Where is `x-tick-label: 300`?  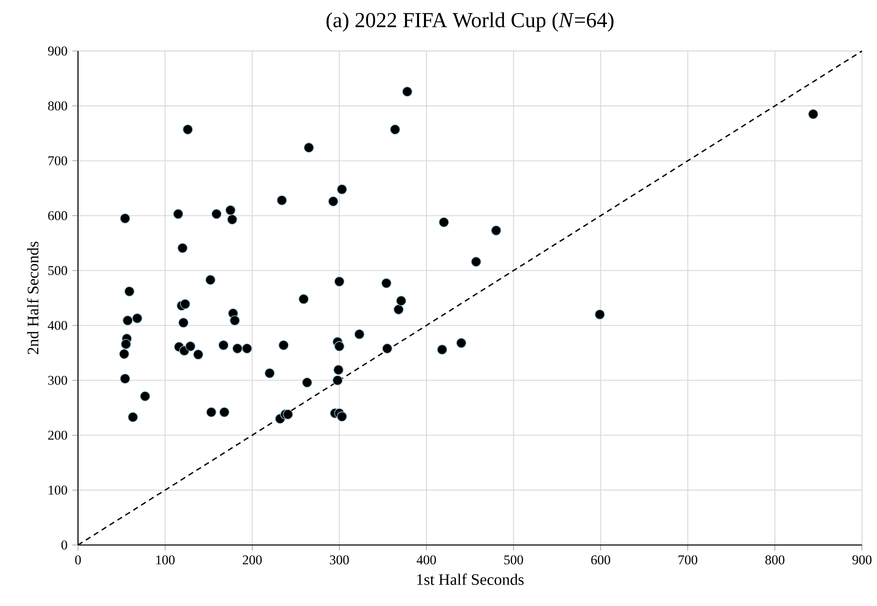
x-tick-label: 300 is located at coordinates (339, 559).